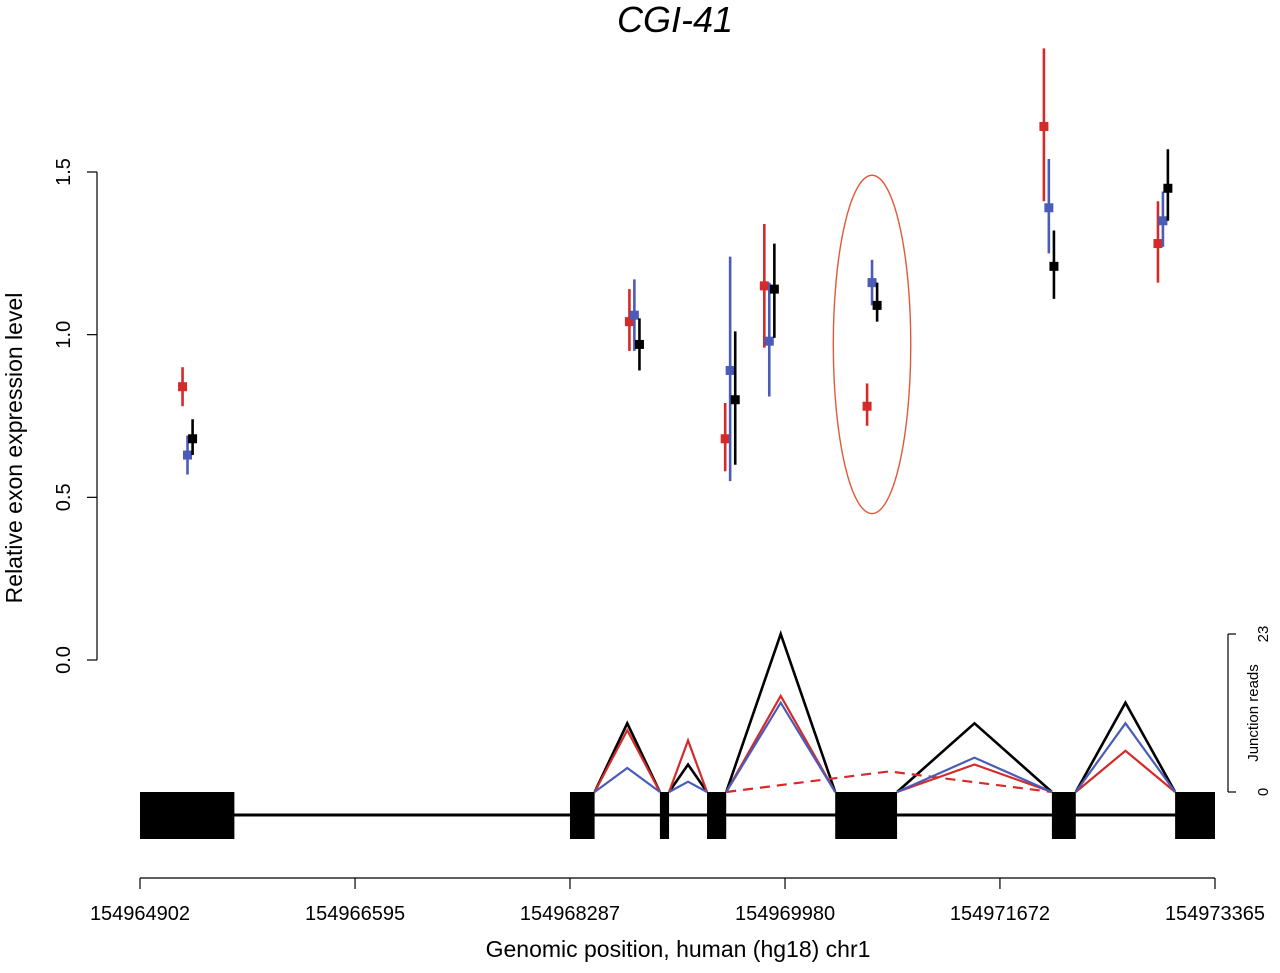 The image size is (1280, 973). I want to click on junction-axis-label: Junction reads, so click(1253, 713).